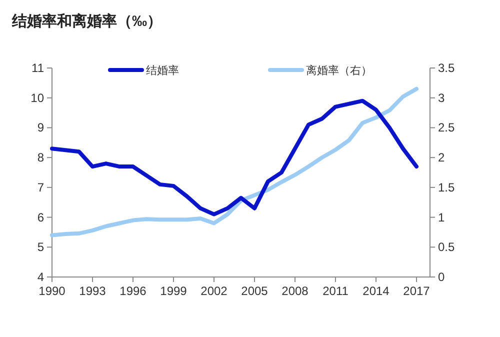 The image size is (500, 337). What do you see at coordinates (40, 217) in the screenshot?
I see `y-tick-label: 6` at bounding box center [40, 217].